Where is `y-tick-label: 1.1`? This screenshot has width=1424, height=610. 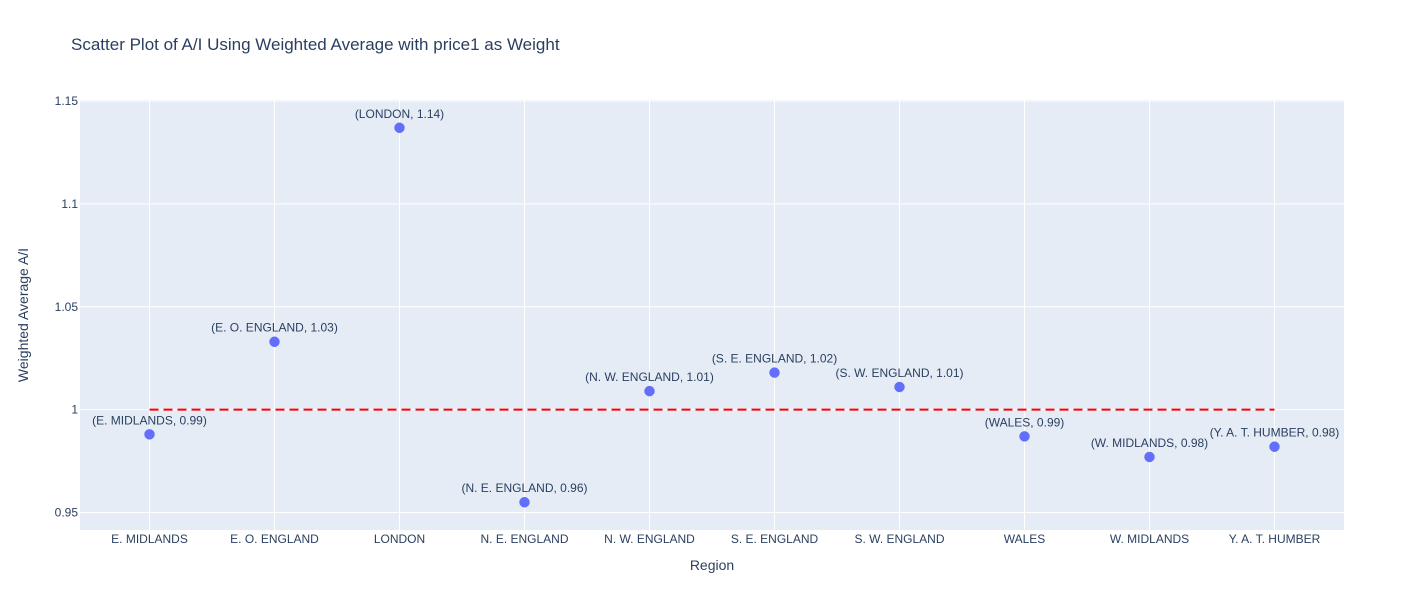
y-tick-label: 1.1 is located at coordinates (69, 204).